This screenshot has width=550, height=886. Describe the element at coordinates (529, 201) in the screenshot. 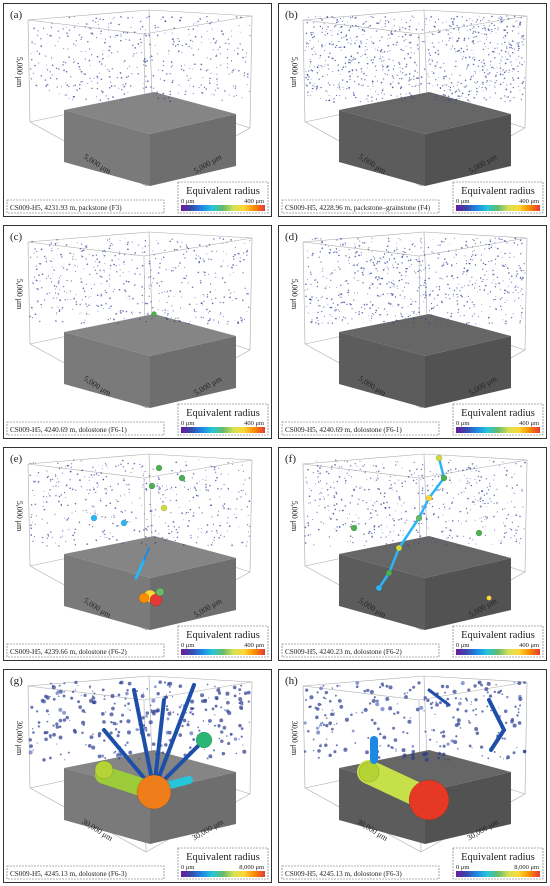

I see `legend-max: 400 μm` at that location.